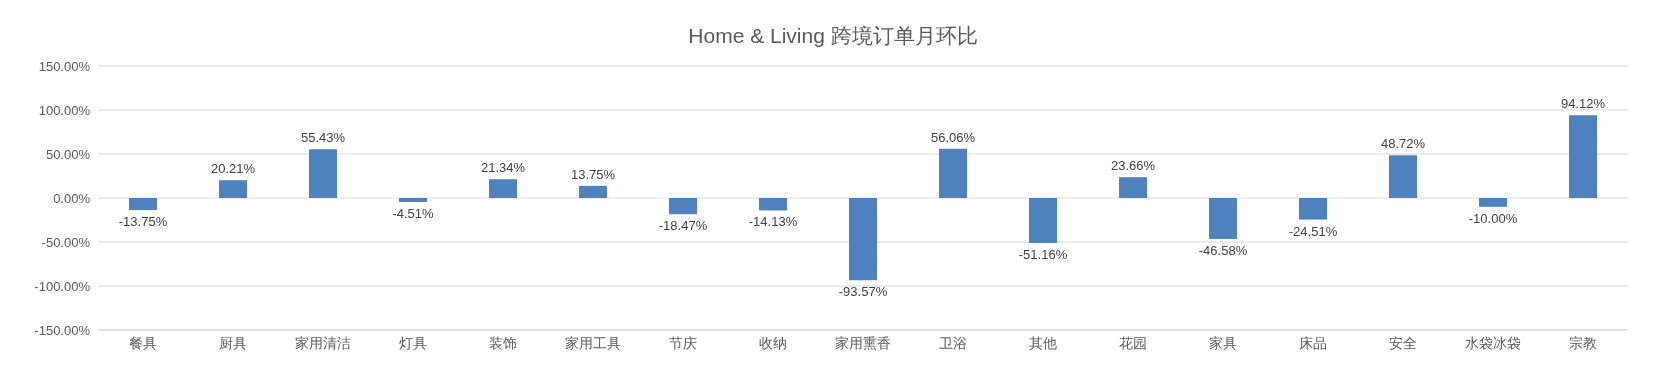 This screenshot has width=1671, height=373. I want to click on x-tick-label: 安全, so click(1403, 342).